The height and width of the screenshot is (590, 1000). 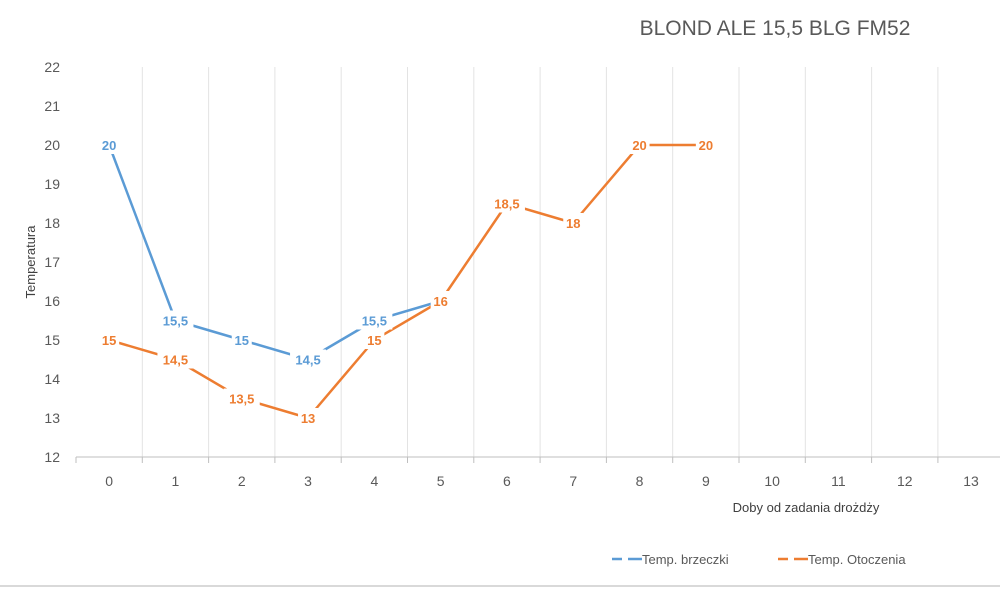 What do you see at coordinates (507, 481) in the screenshot?
I see `x-tick-label: 6` at bounding box center [507, 481].